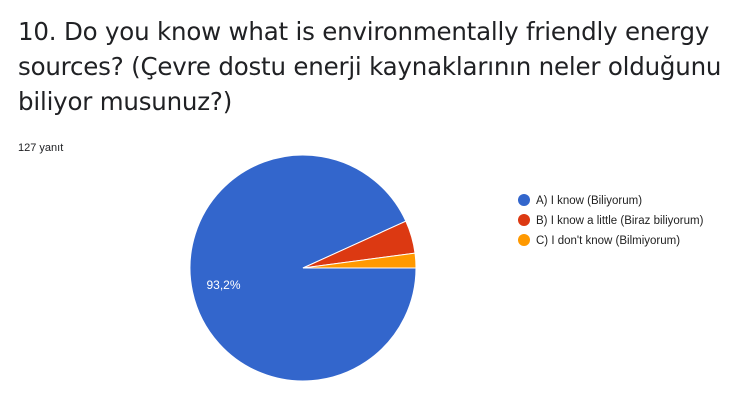  I want to click on legend-label: B) I know a little (Biraz biliyorum), so click(620, 221).